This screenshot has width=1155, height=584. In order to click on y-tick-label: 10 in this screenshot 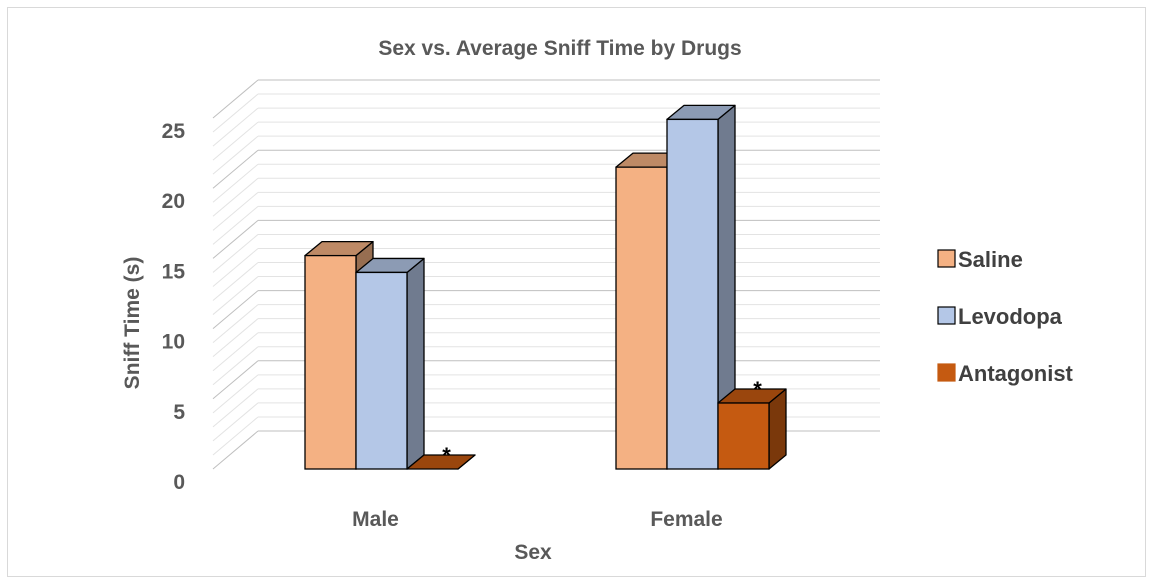, I will do `click(173, 342)`.